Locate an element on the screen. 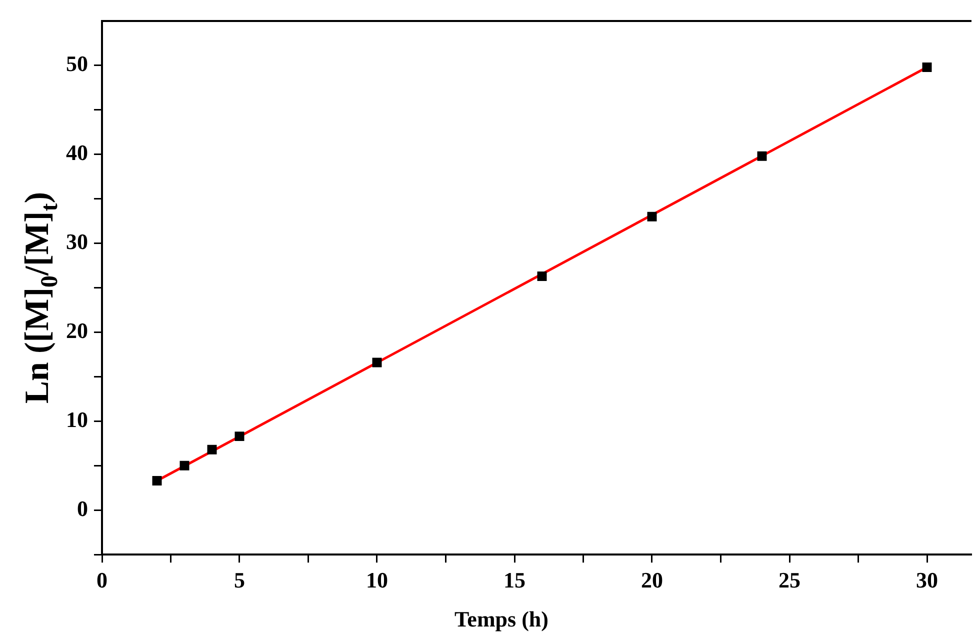 The width and height of the screenshot is (978, 639). x-axis-title: Temps (h) is located at coordinates (501, 619).